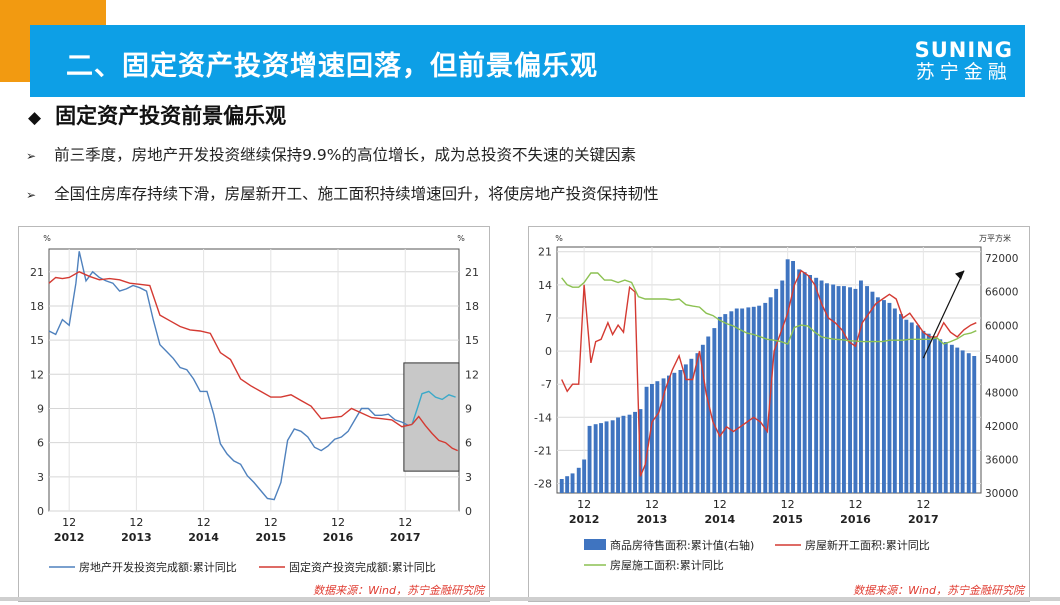 The width and height of the screenshot is (1060, 605). I want to click on y-tick-right-4: 54000, so click(1001, 360).